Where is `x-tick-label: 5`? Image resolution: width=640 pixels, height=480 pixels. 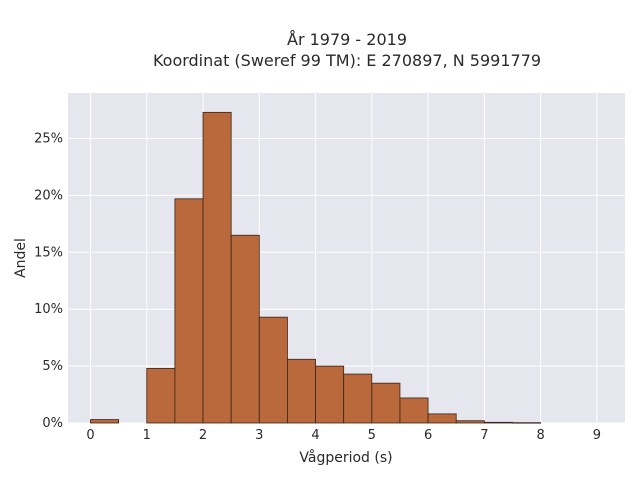 x-tick-label: 5 is located at coordinates (372, 435).